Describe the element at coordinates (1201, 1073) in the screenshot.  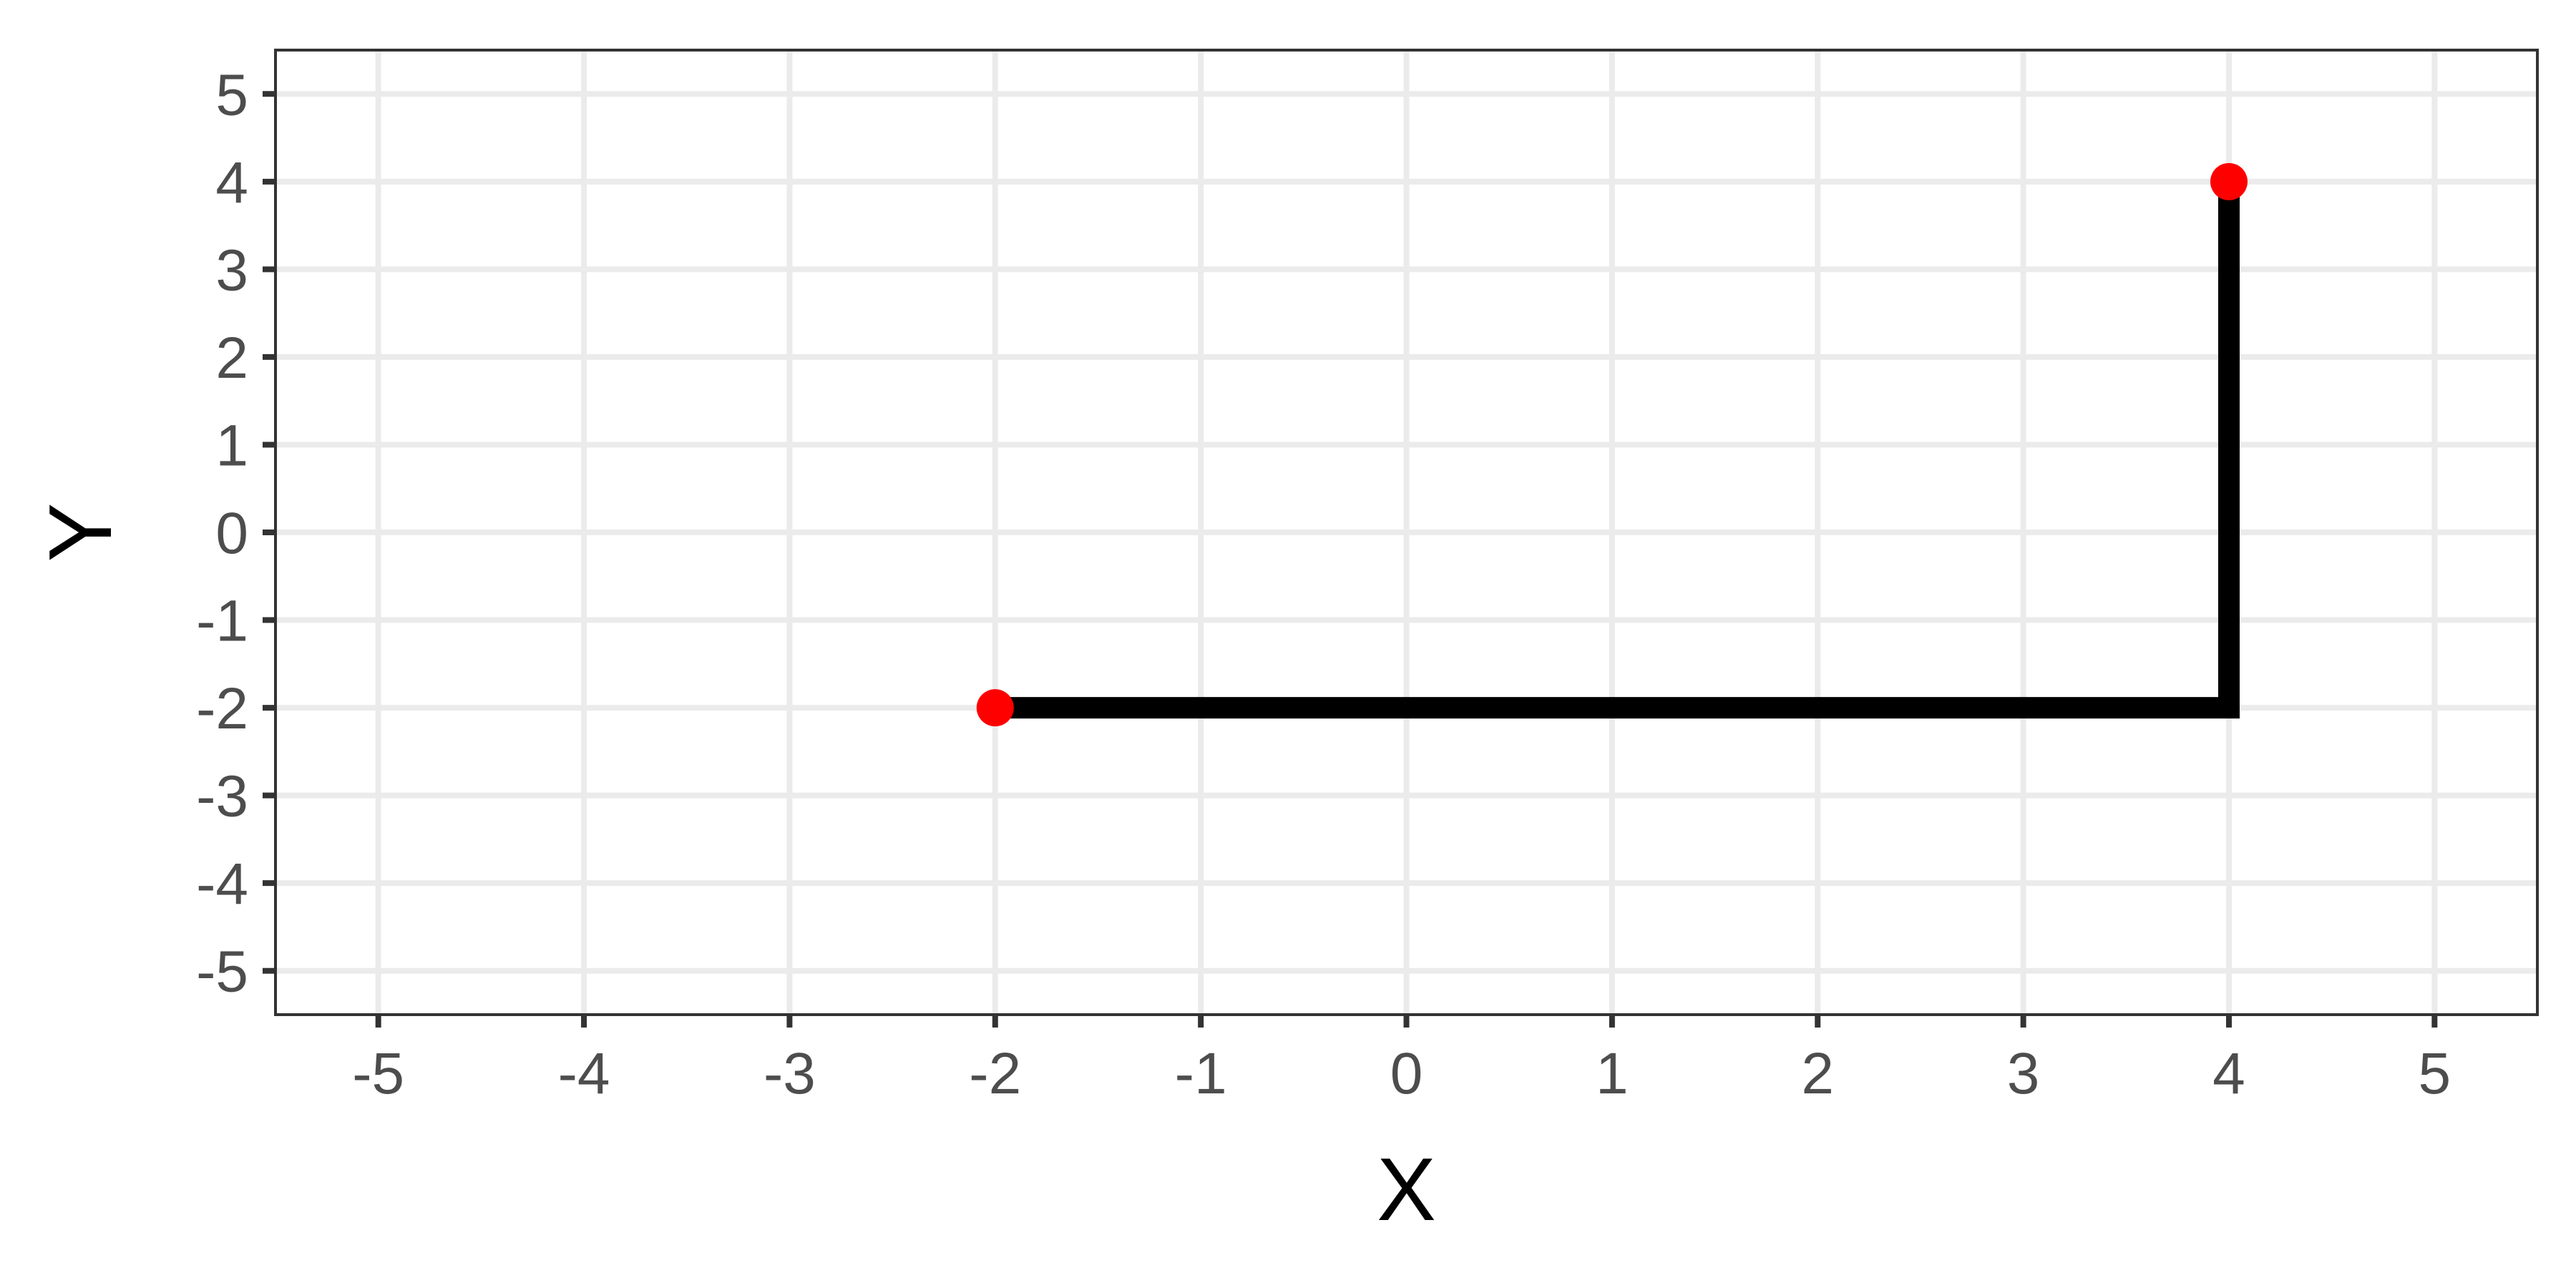
I see `x-tick-label: -1` at that location.